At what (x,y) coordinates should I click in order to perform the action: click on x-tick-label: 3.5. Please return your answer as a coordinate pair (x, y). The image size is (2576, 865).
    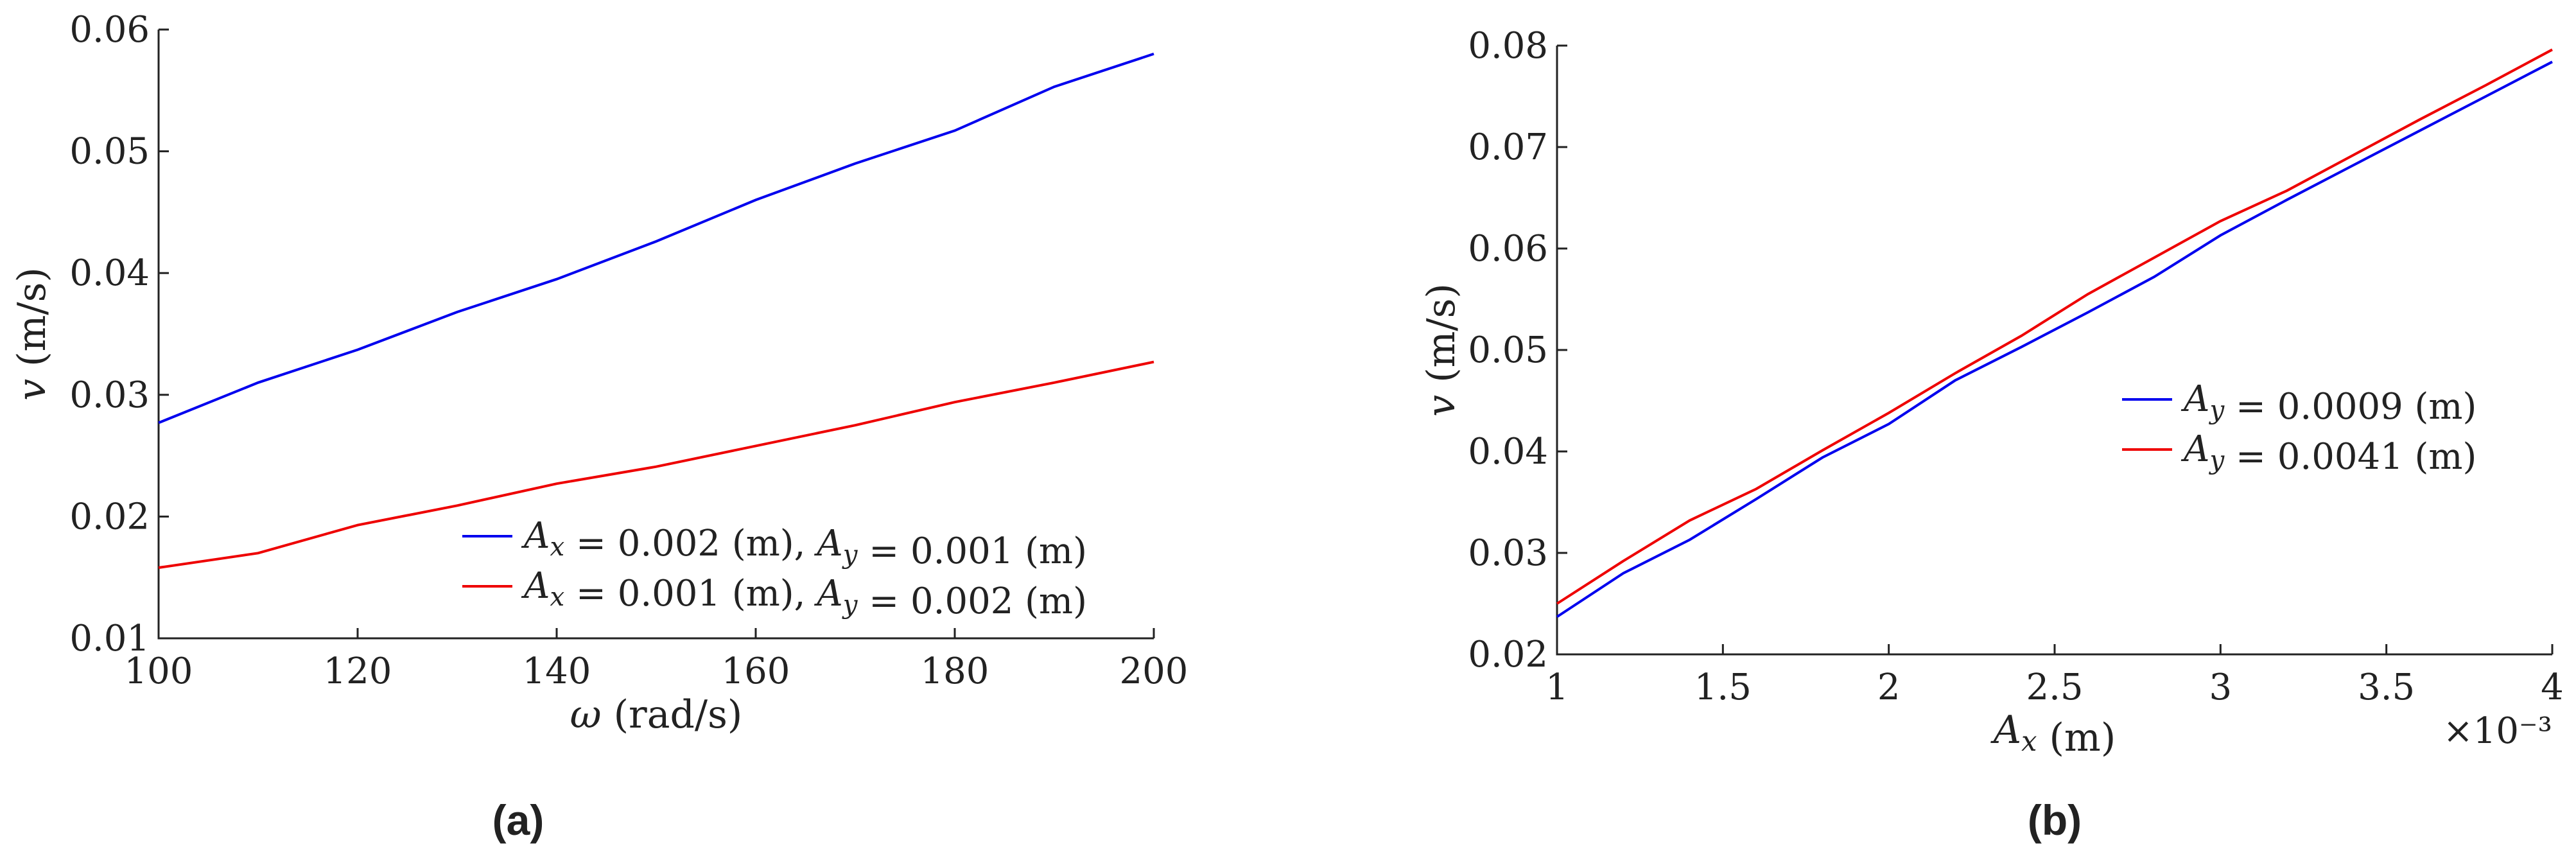
    Looking at the image, I should click on (2386, 687).